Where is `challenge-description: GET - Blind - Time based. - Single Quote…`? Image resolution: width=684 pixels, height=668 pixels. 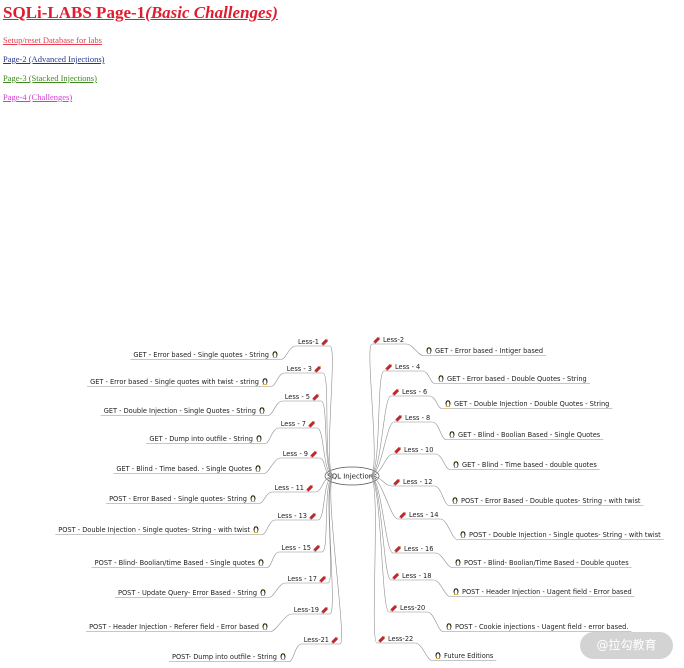 challenge-description: GET - Blind - Time based. - Single Quote… is located at coordinates (184, 469).